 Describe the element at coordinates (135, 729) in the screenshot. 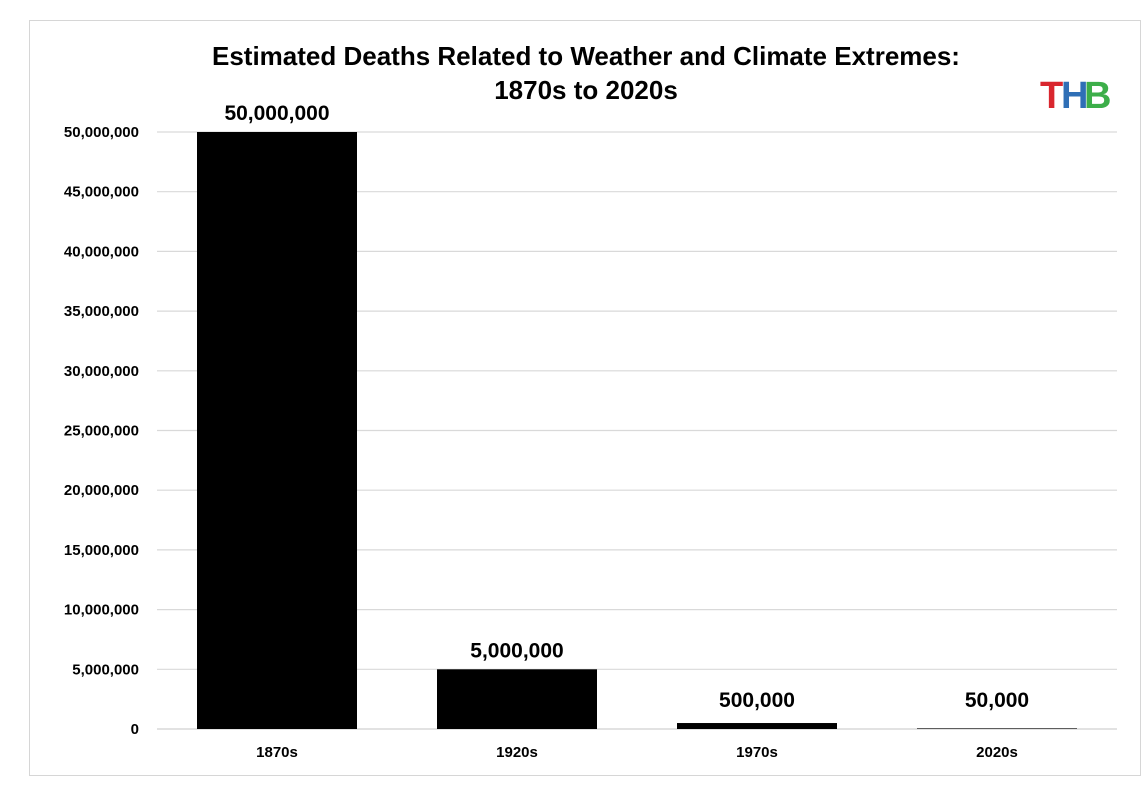

I see `y-tick-label: 0` at that location.